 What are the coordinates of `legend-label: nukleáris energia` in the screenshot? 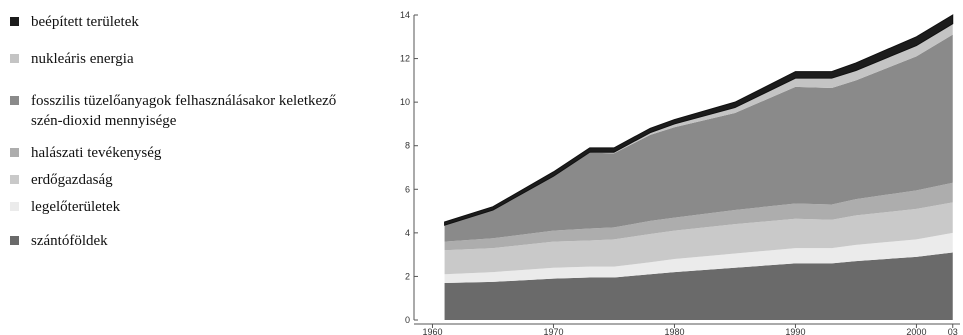 It's located at (82, 59).